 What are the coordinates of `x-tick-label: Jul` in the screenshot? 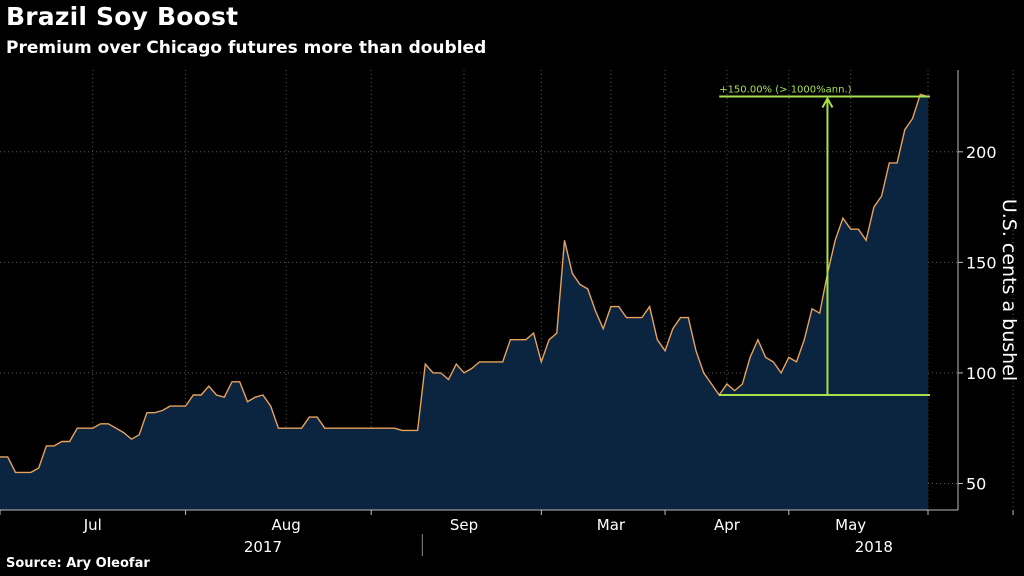 It's located at (92, 525).